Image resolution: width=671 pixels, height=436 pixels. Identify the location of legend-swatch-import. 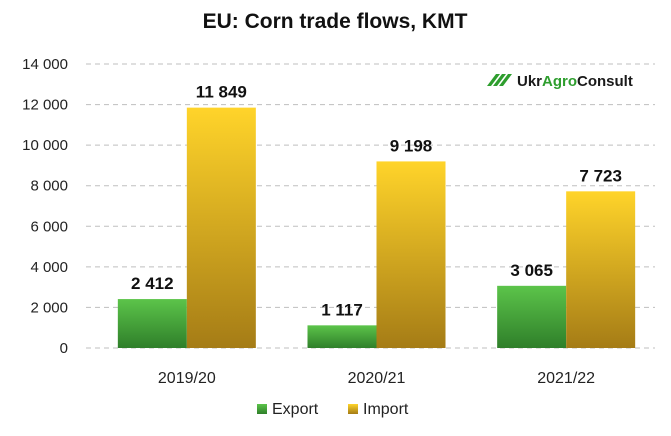
(353, 409).